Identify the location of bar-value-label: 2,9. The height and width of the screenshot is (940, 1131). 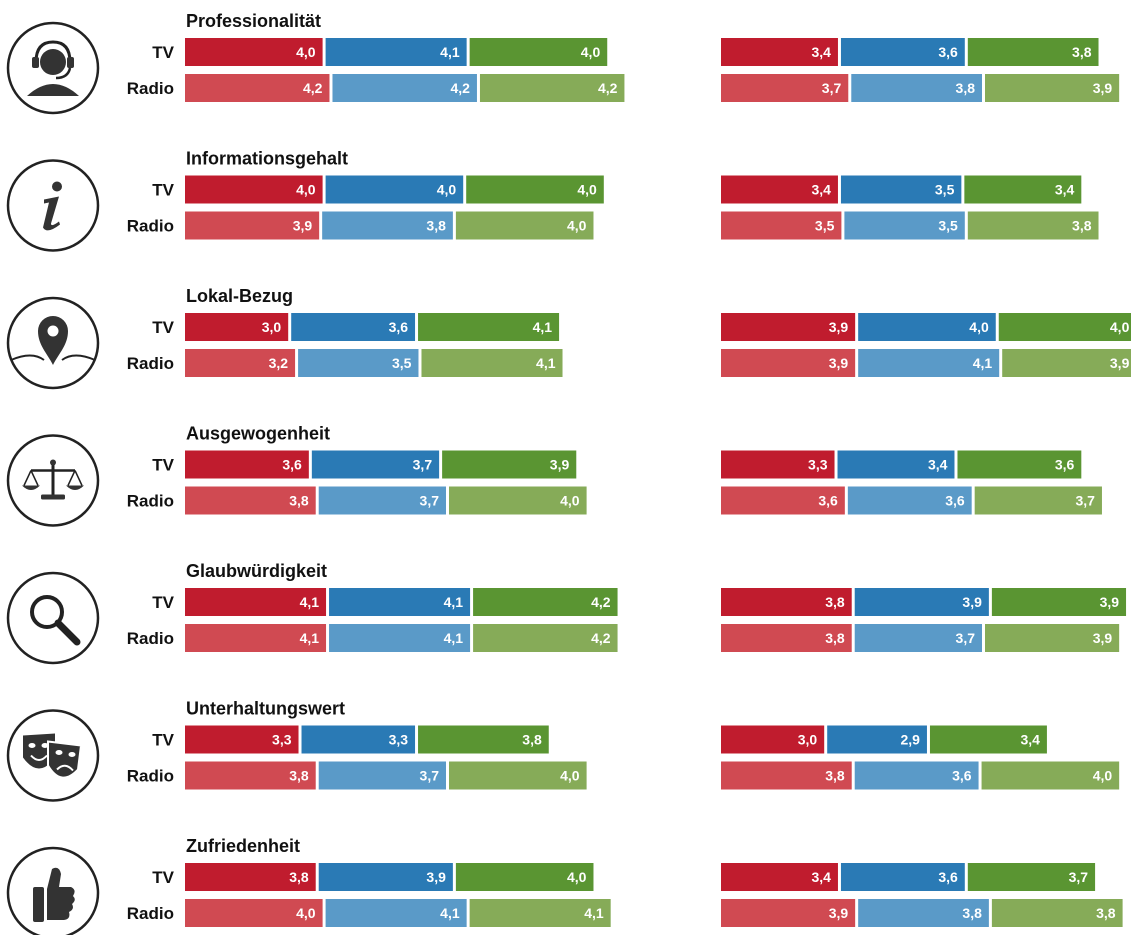
(910, 740).